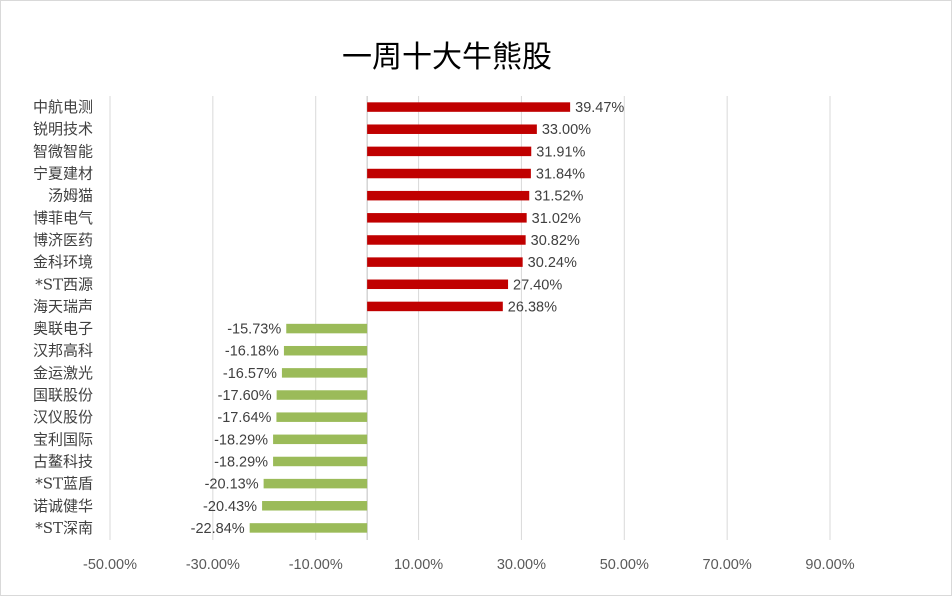 The height and width of the screenshot is (596, 952). I want to click on category-label: 汉仪股份, so click(63, 417).